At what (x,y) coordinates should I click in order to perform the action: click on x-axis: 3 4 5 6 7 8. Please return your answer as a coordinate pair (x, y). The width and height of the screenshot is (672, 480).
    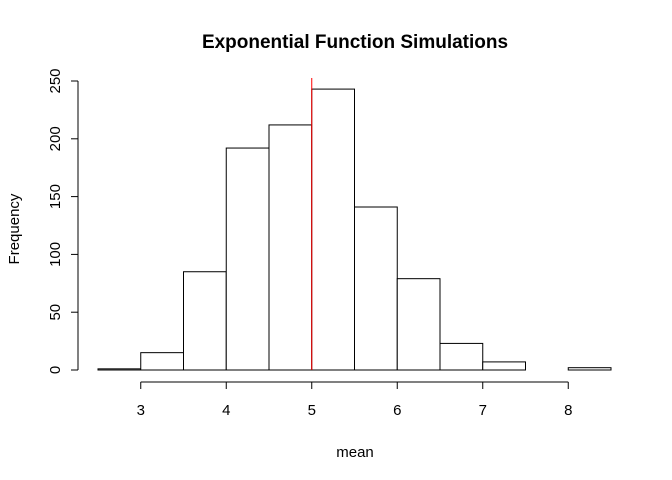
    Looking at the image, I should click on (354, 400).